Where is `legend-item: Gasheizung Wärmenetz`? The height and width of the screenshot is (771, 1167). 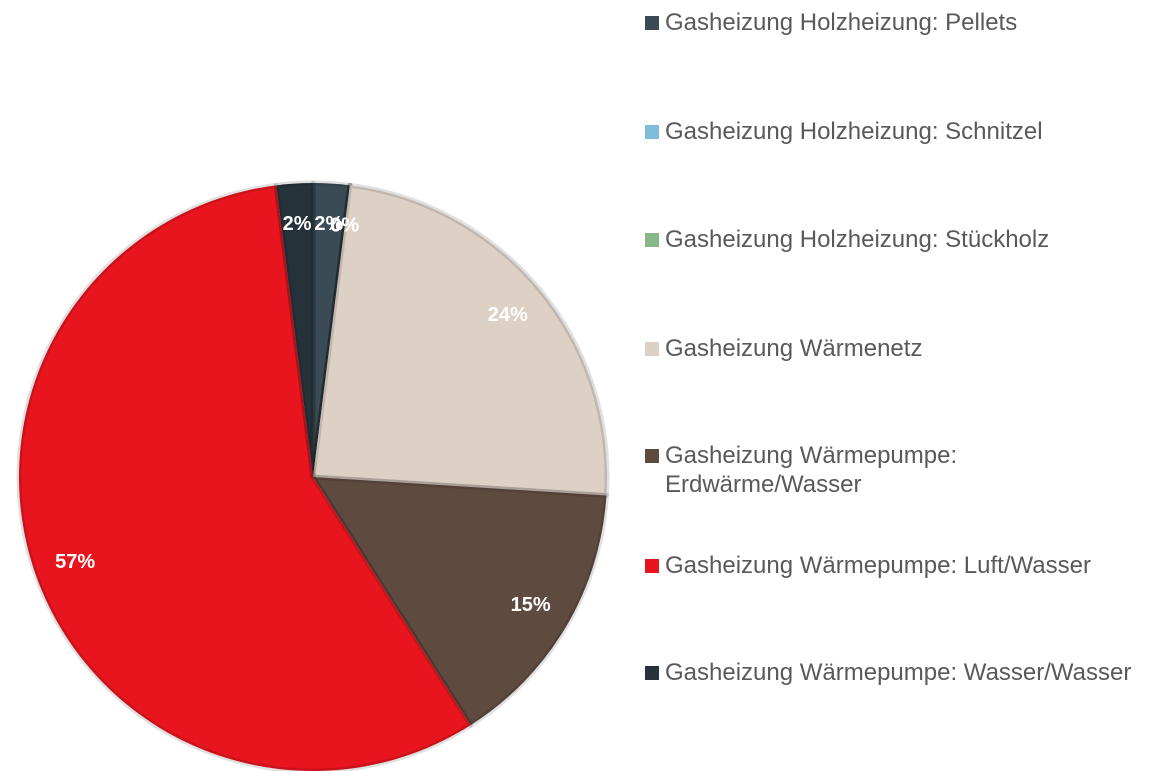 legend-item: Gasheizung Wärmenetz is located at coordinates (897, 348).